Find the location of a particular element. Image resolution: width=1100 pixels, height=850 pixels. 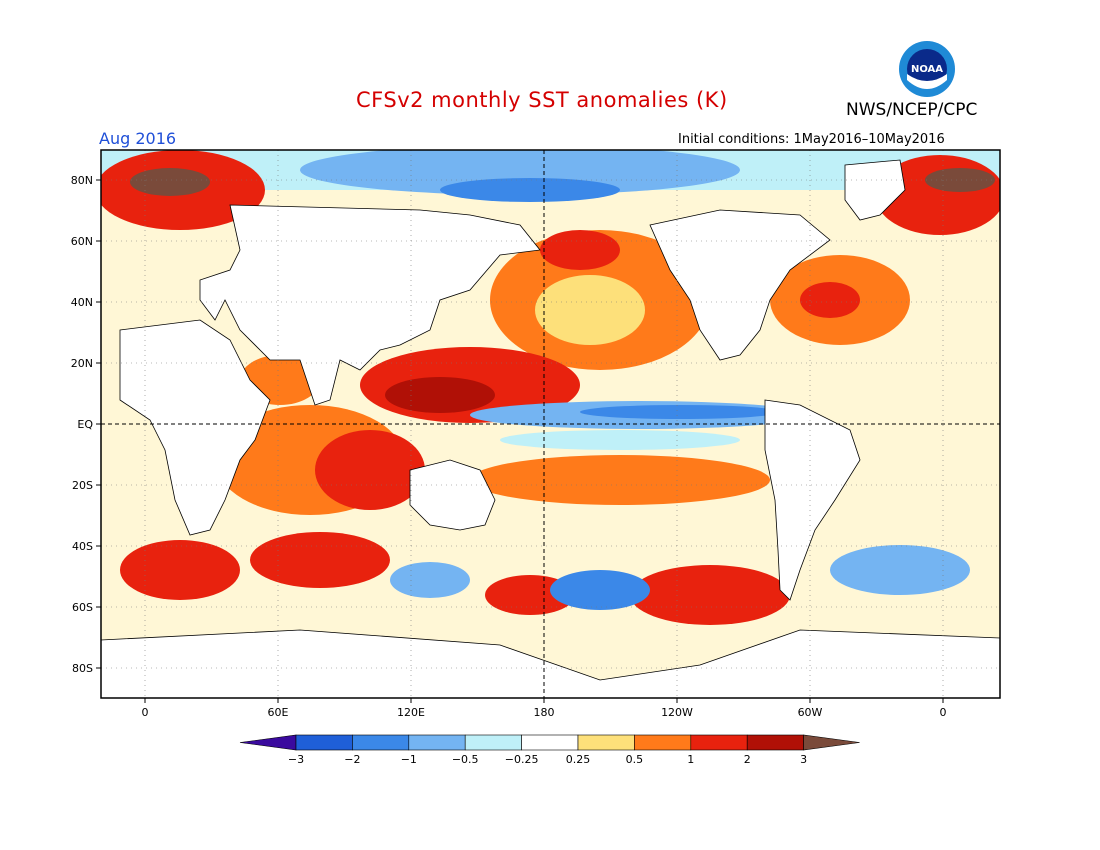

legend-label: 1 is located at coordinates (690, 759).